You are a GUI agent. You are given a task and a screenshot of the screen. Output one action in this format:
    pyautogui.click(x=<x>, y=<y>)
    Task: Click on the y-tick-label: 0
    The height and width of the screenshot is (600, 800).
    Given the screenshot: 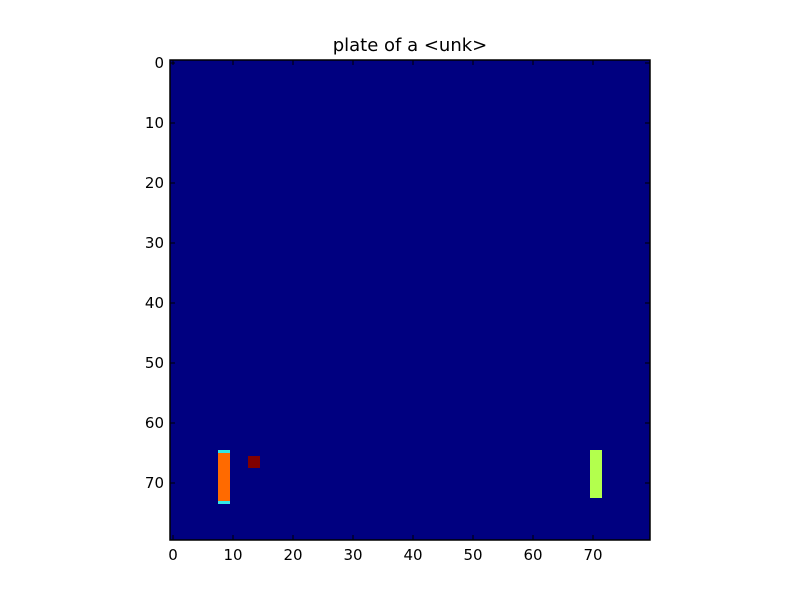 What is the action you would take?
    pyautogui.click(x=159, y=63)
    